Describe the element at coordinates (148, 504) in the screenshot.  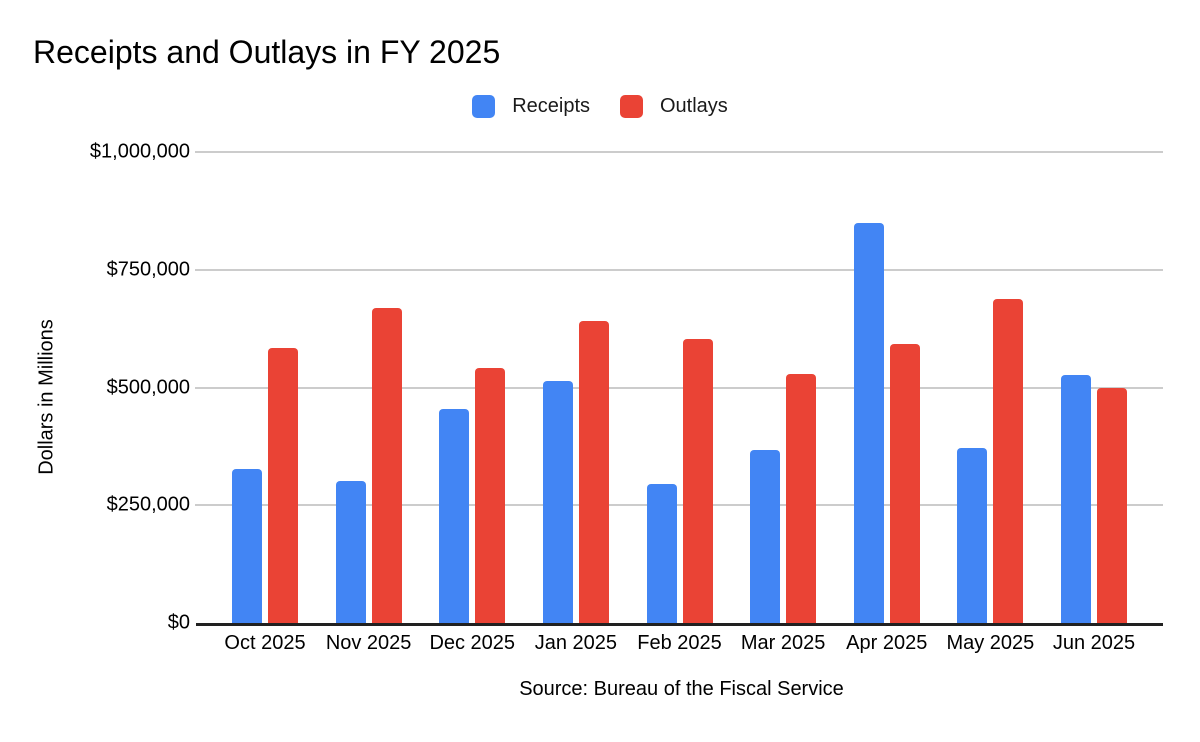
I see `y-tick-label: $250,000` at that location.